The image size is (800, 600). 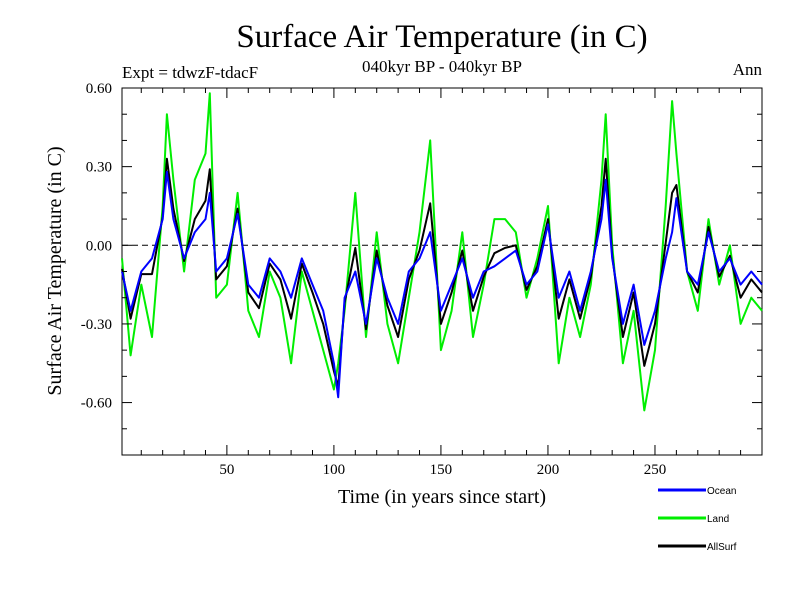 I want to click on x-axis-label: Time (in years since start), so click(x=442, y=497).